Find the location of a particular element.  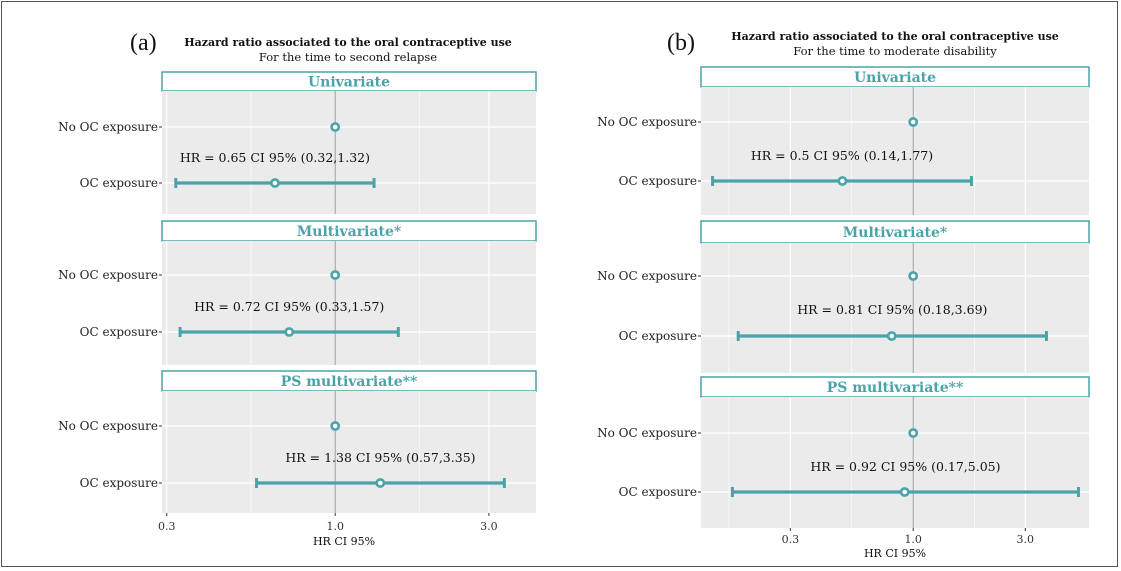

chart-subtitle: For the time to second relapse is located at coordinates (348, 57).